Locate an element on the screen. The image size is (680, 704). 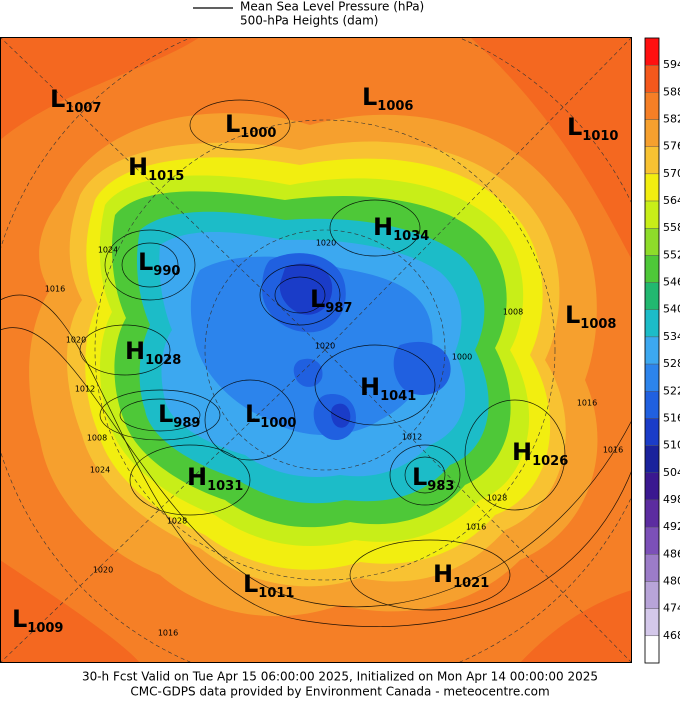
center-value: 989 is located at coordinates (186, 423).